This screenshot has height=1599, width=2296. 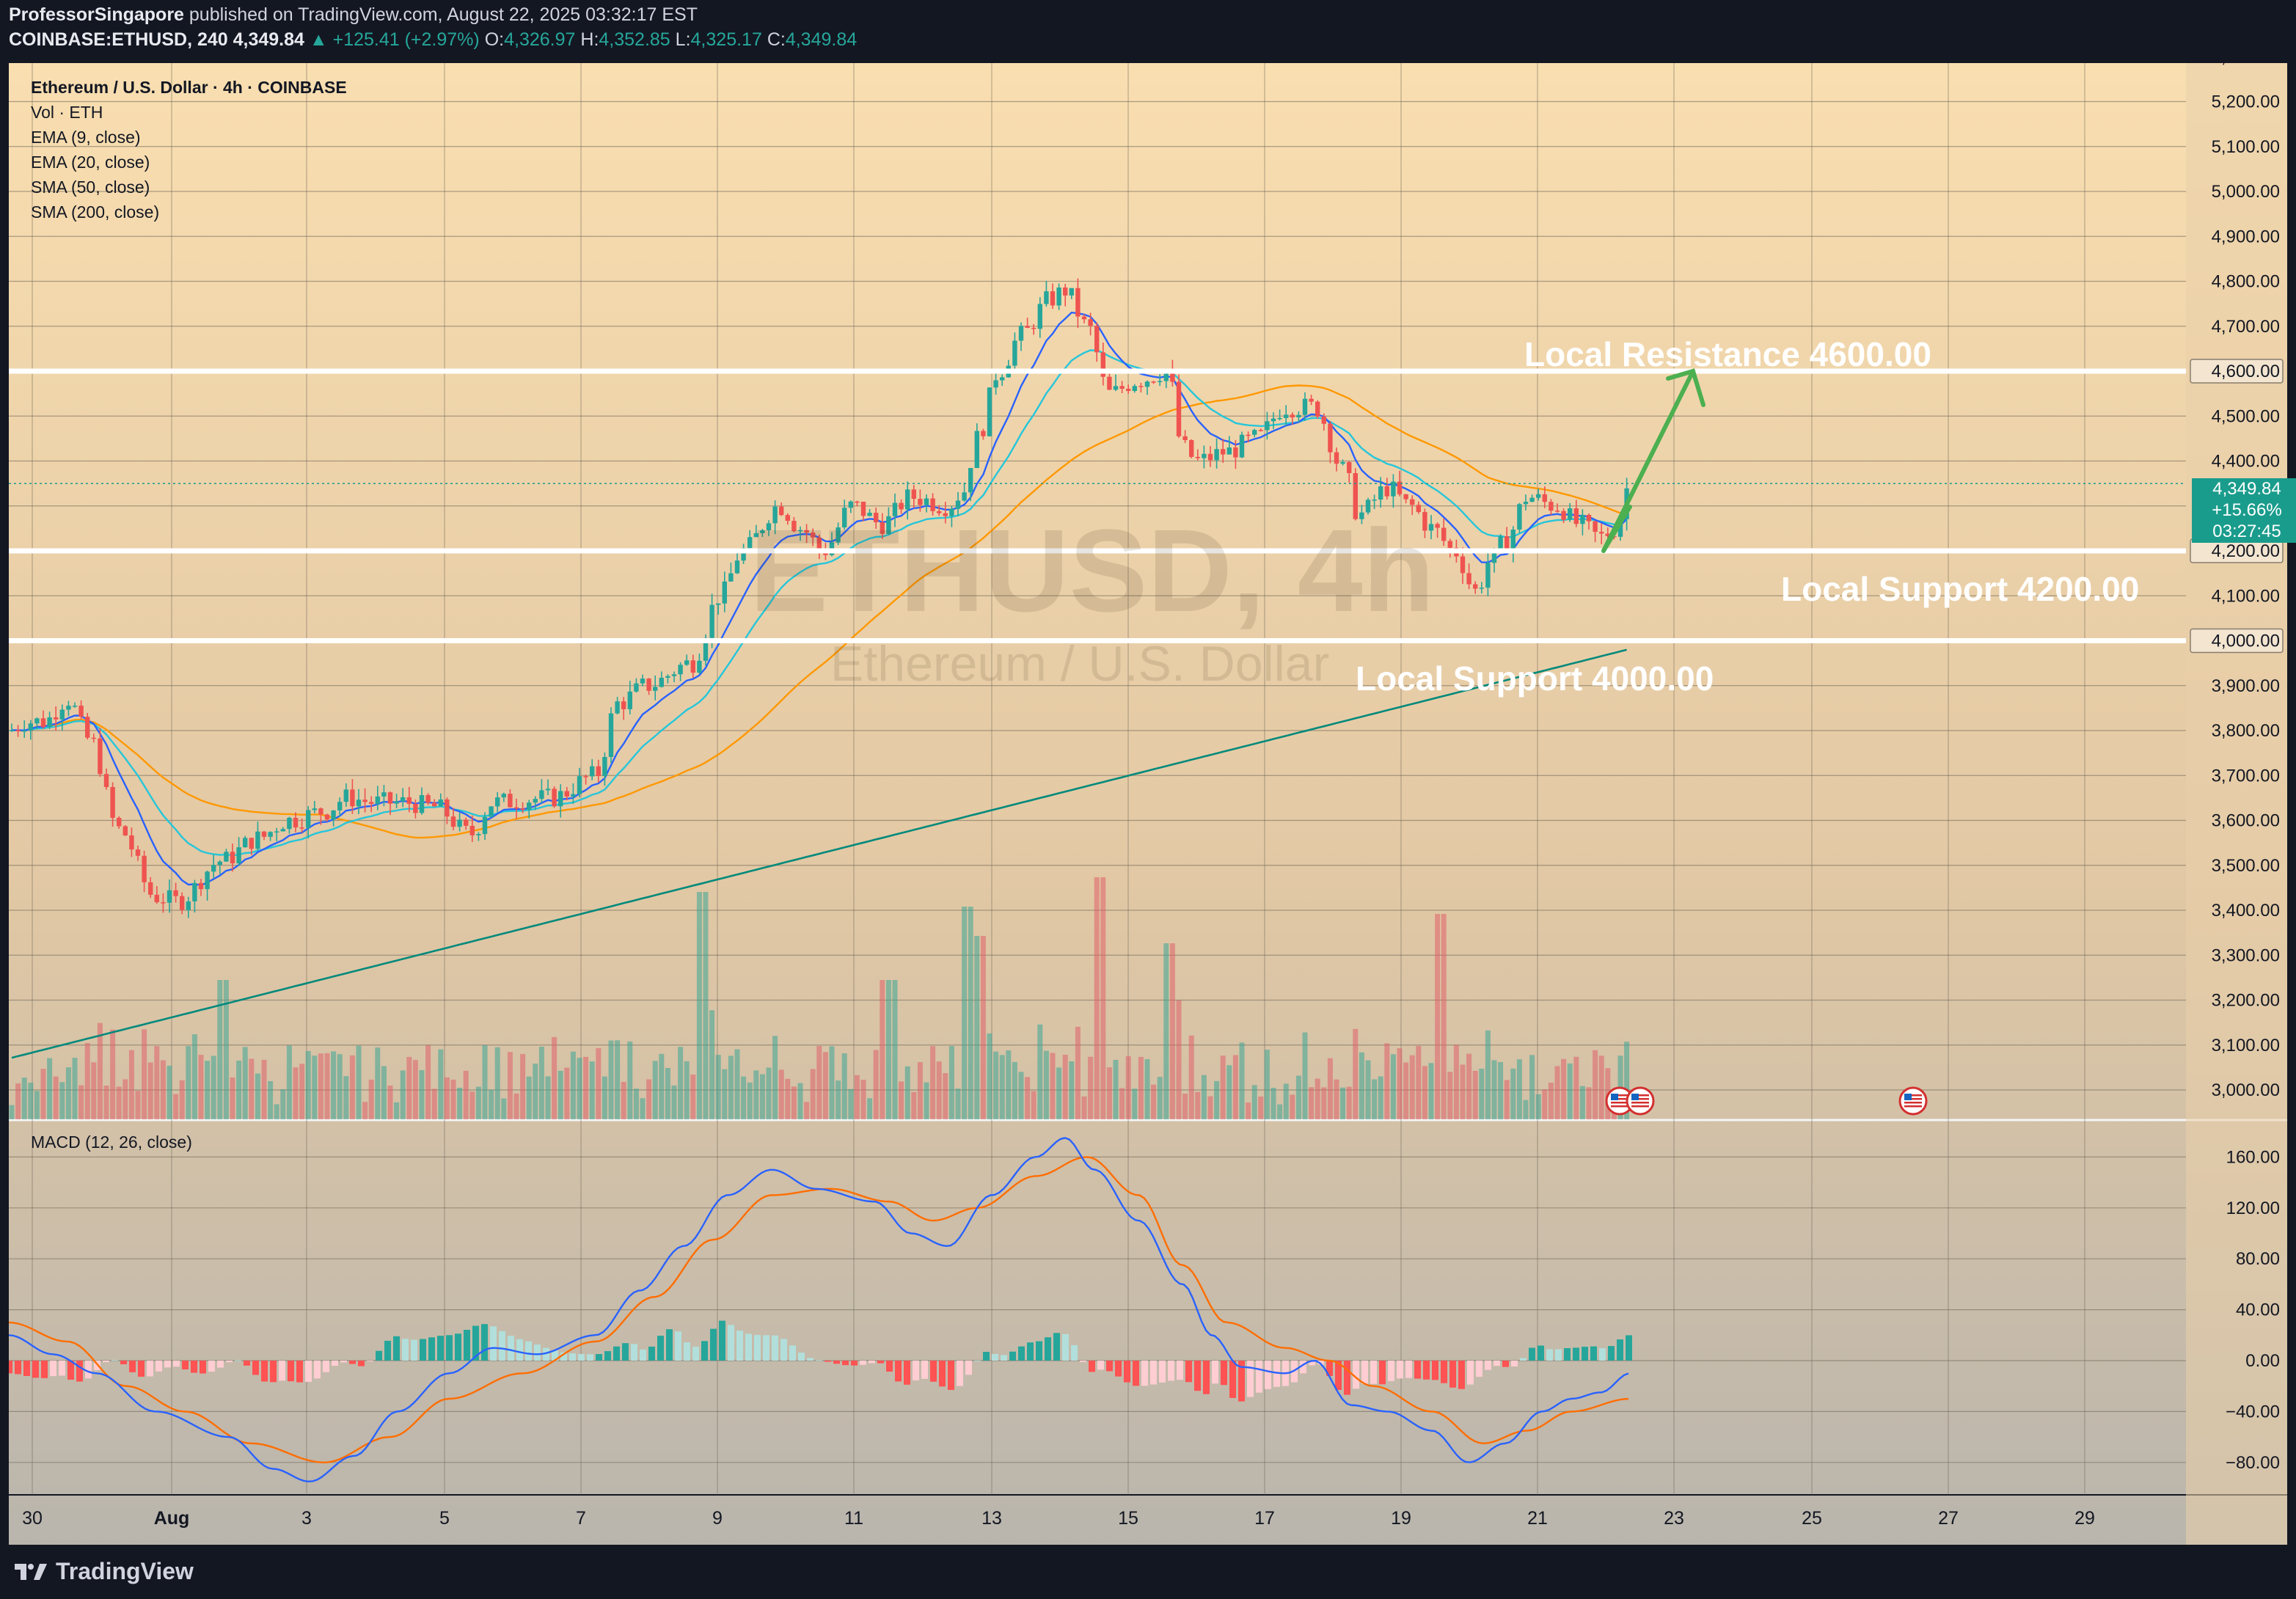 I want to click on legend-sma50: SMA (50, close), so click(x=90, y=188).